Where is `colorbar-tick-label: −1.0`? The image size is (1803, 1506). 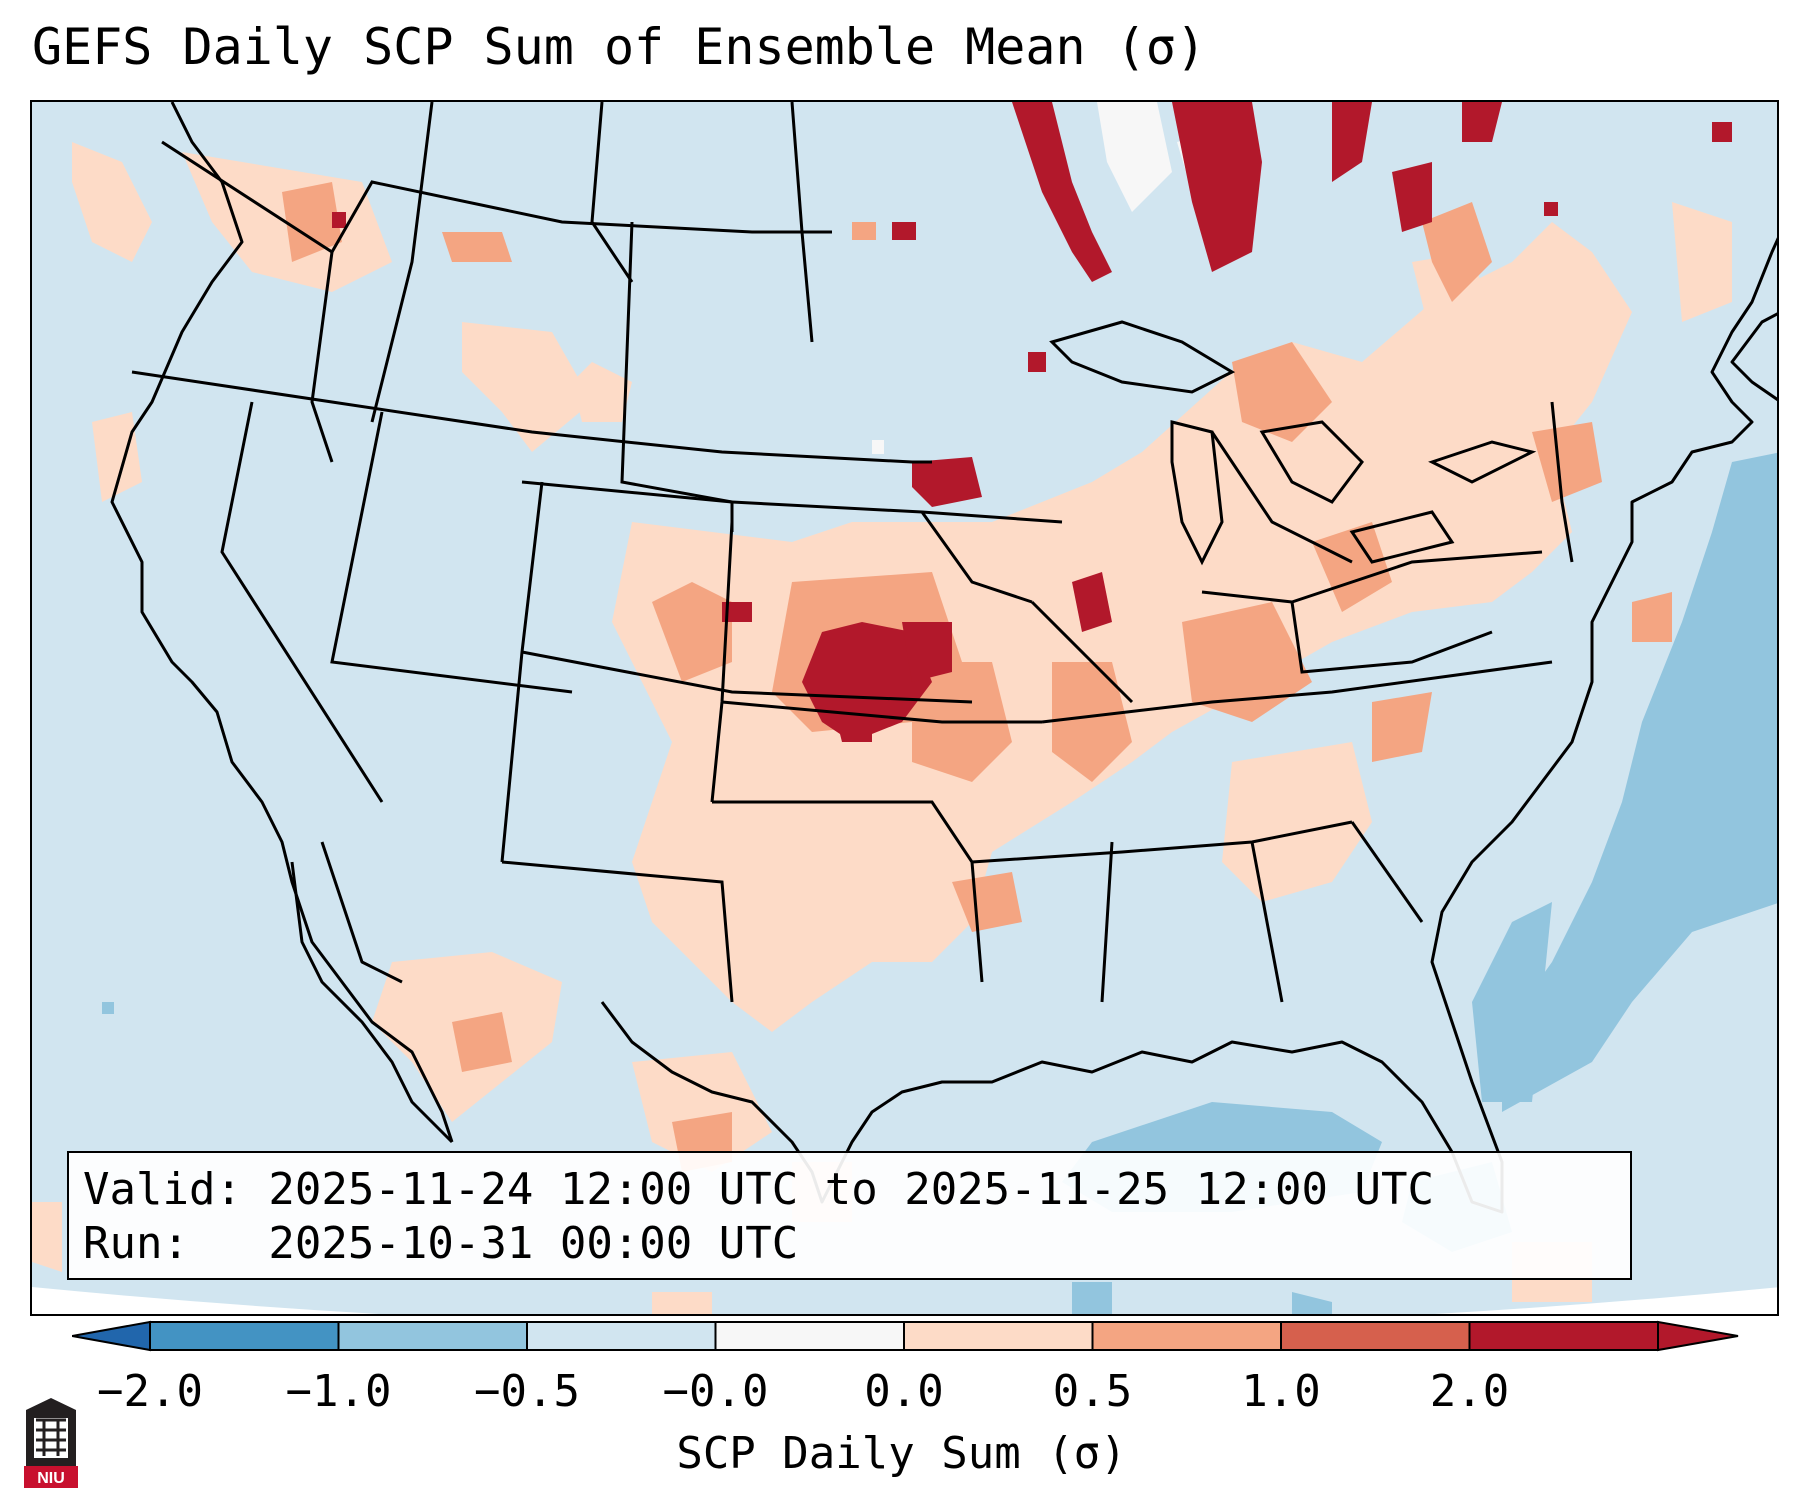 colorbar-tick-label: −1.0 is located at coordinates (338, 1391).